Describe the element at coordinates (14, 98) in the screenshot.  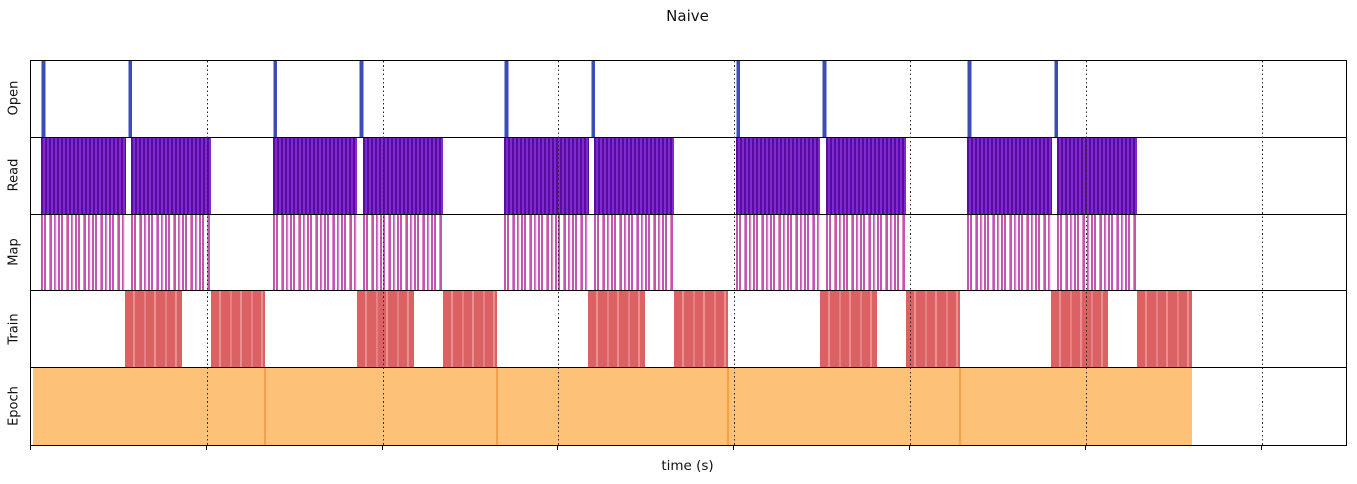
I see `row-label-open: Open` at that location.